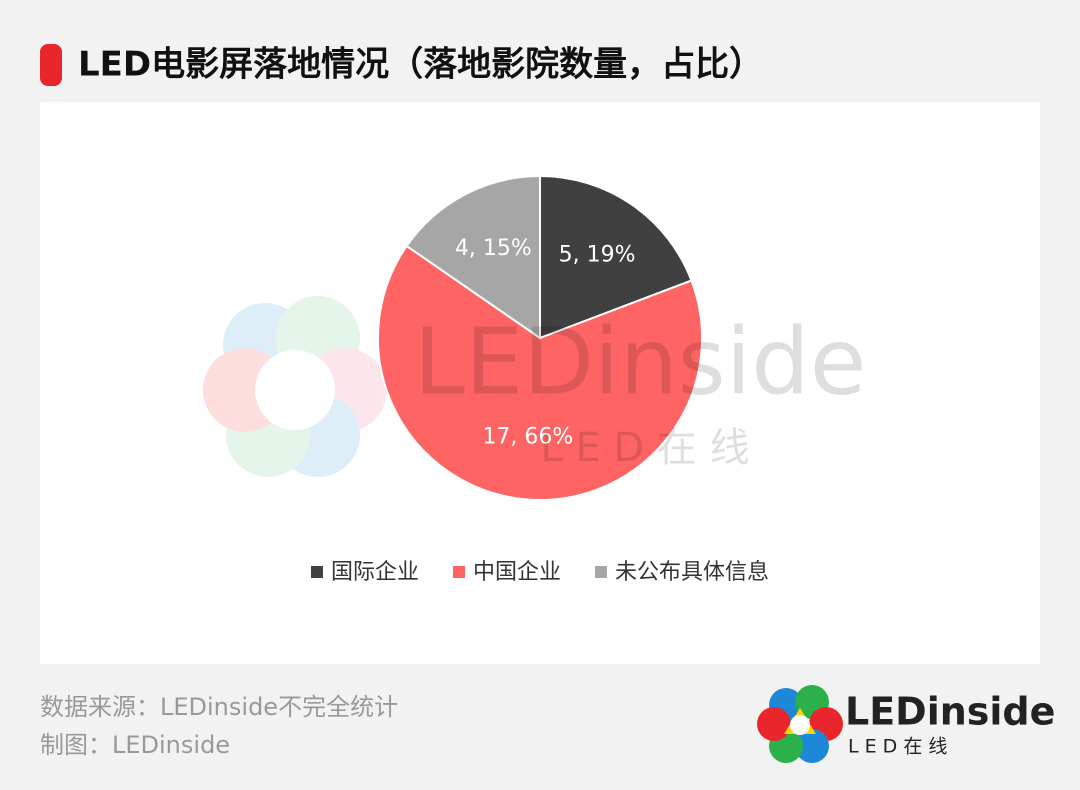  I want to click on watermark-brand: LEDinside, so click(640, 361).